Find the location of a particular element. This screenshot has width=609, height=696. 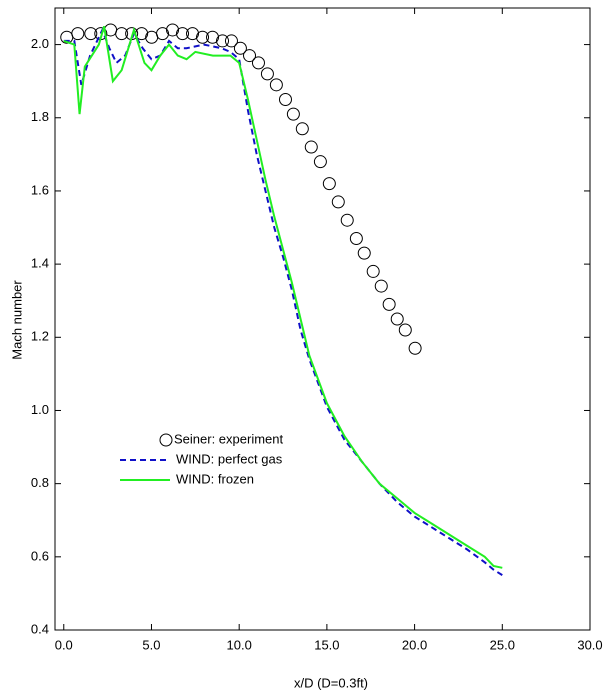

x-tick-label: 15.0 is located at coordinates (326, 644).